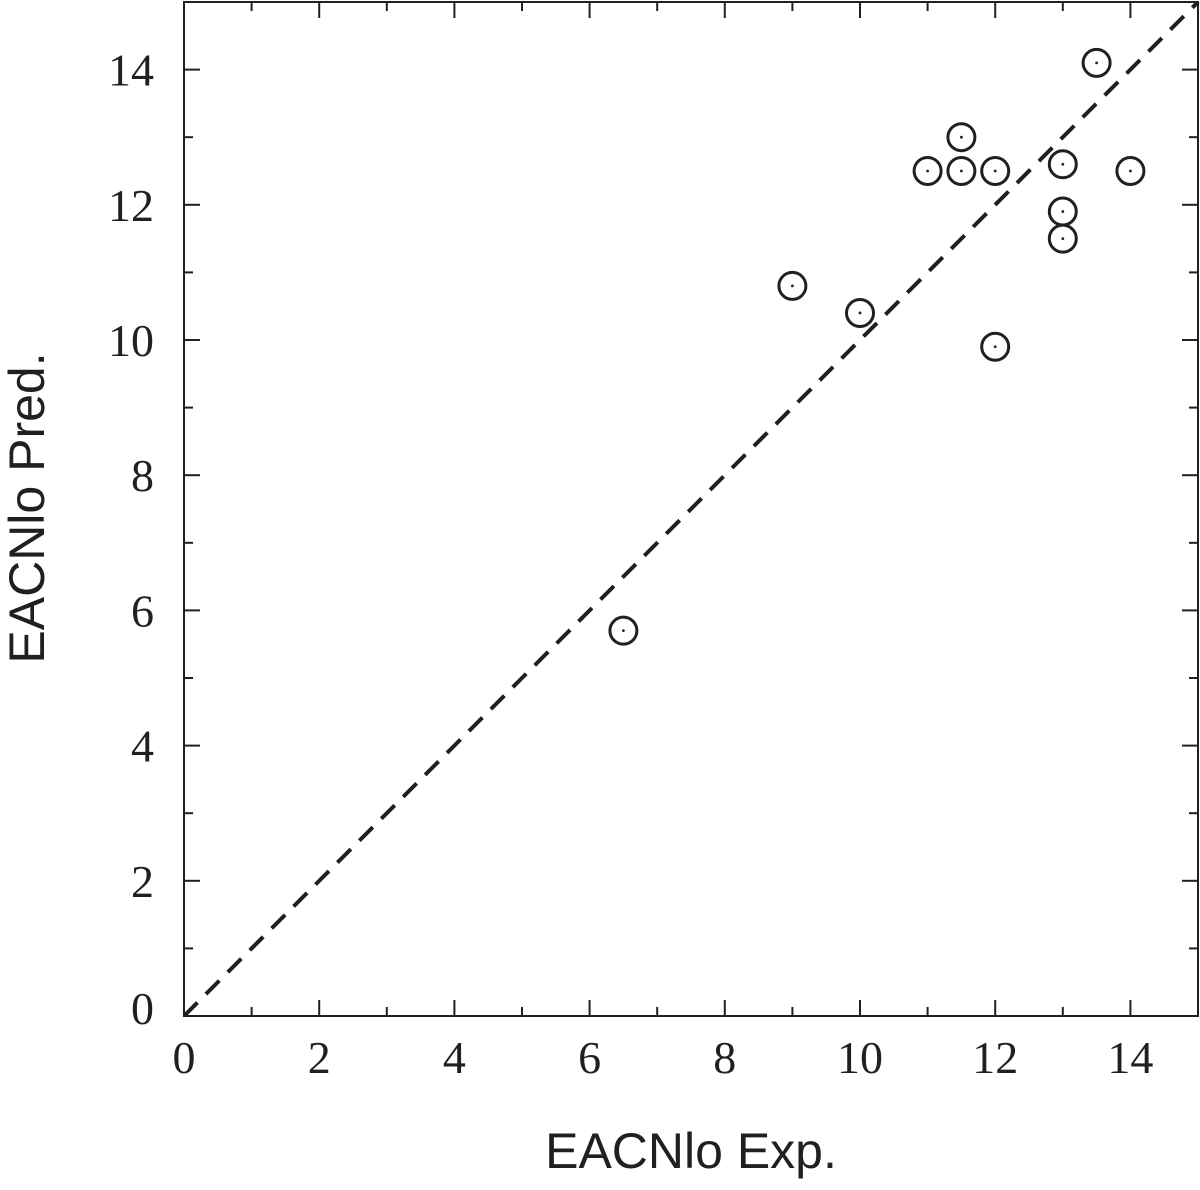 This screenshot has height=1190, width=1200. Describe the element at coordinates (142, 746) in the screenshot. I see `y-tick-label: 4` at that location.